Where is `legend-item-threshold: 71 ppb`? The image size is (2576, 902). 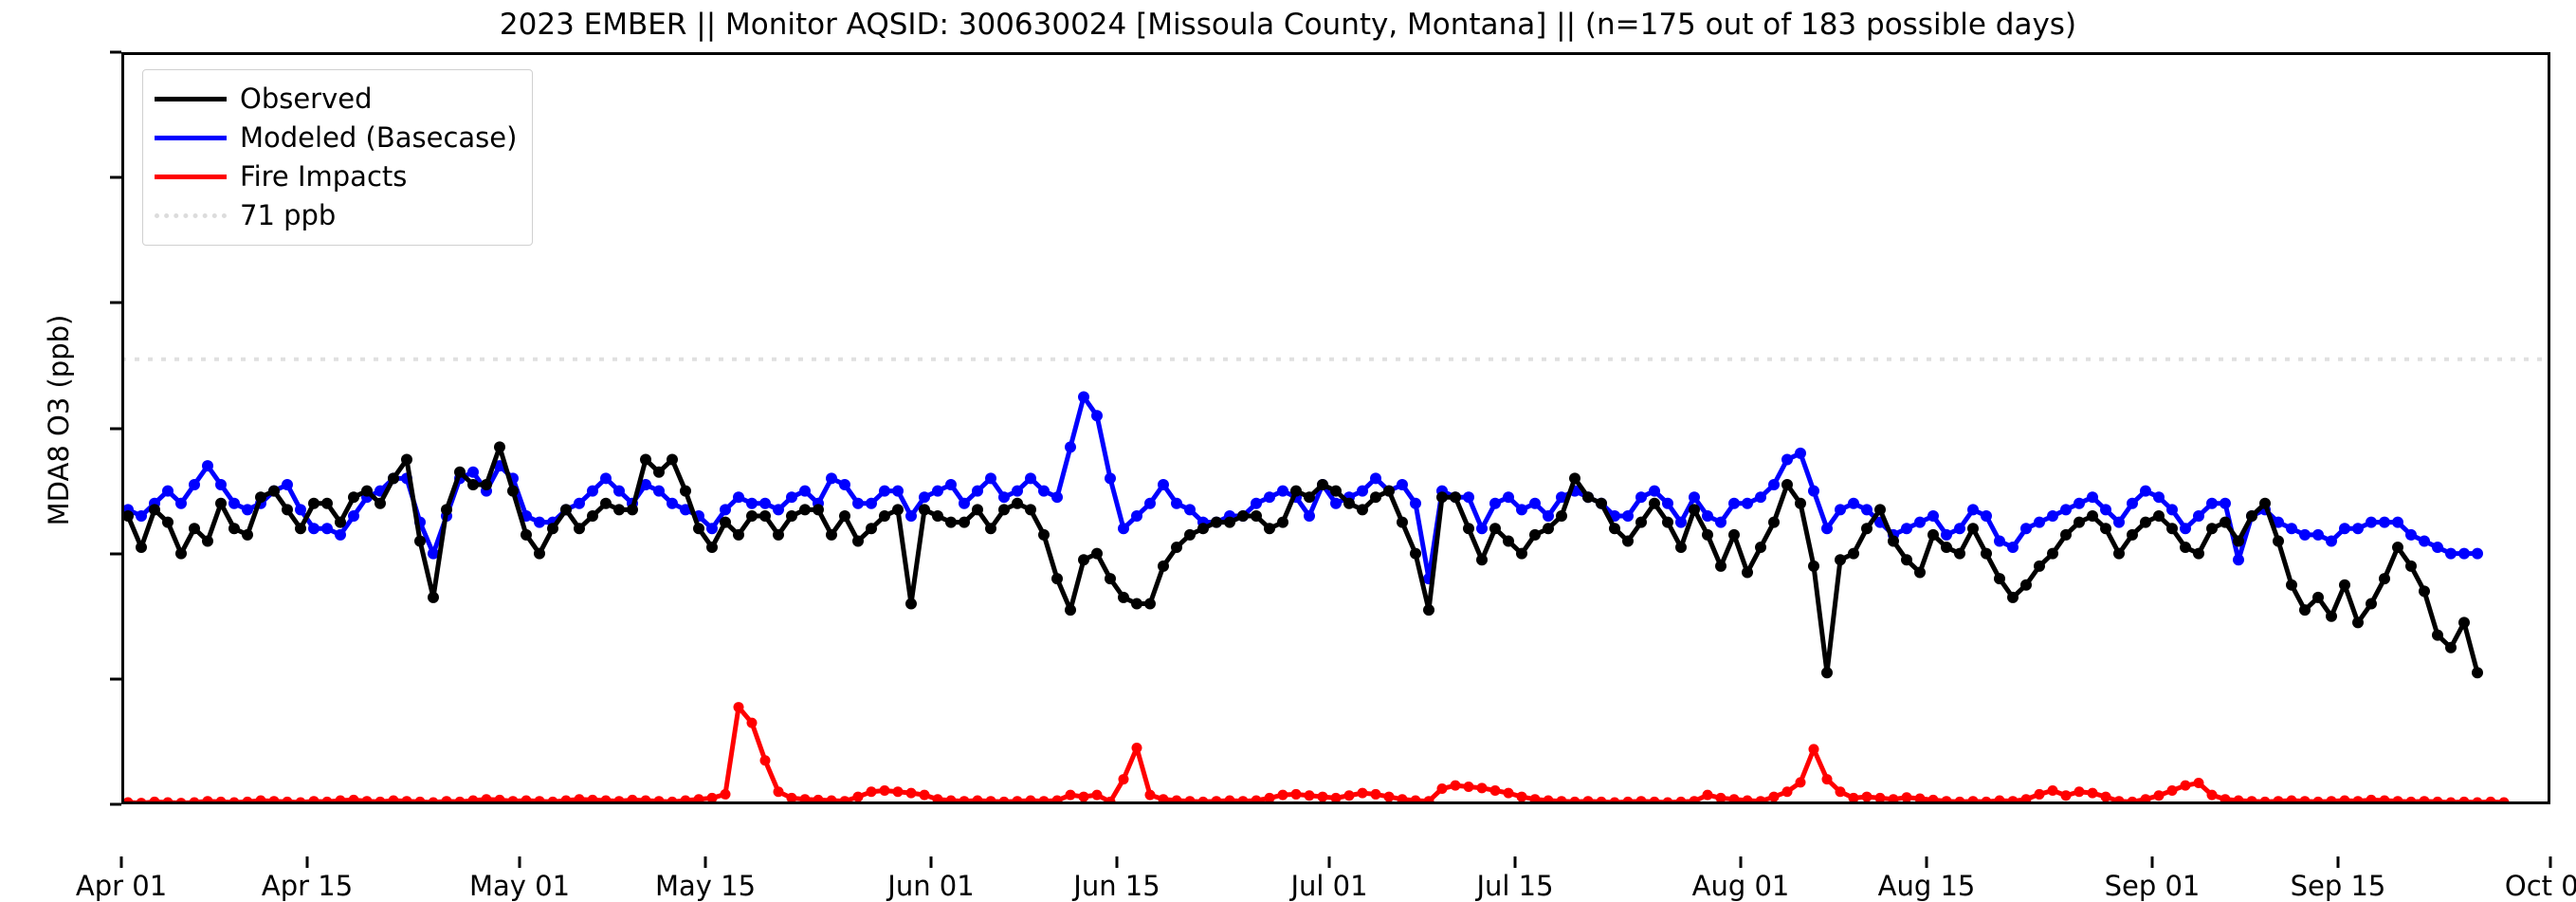 legend-item-threshold: 71 ppb is located at coordinates (336, 215).